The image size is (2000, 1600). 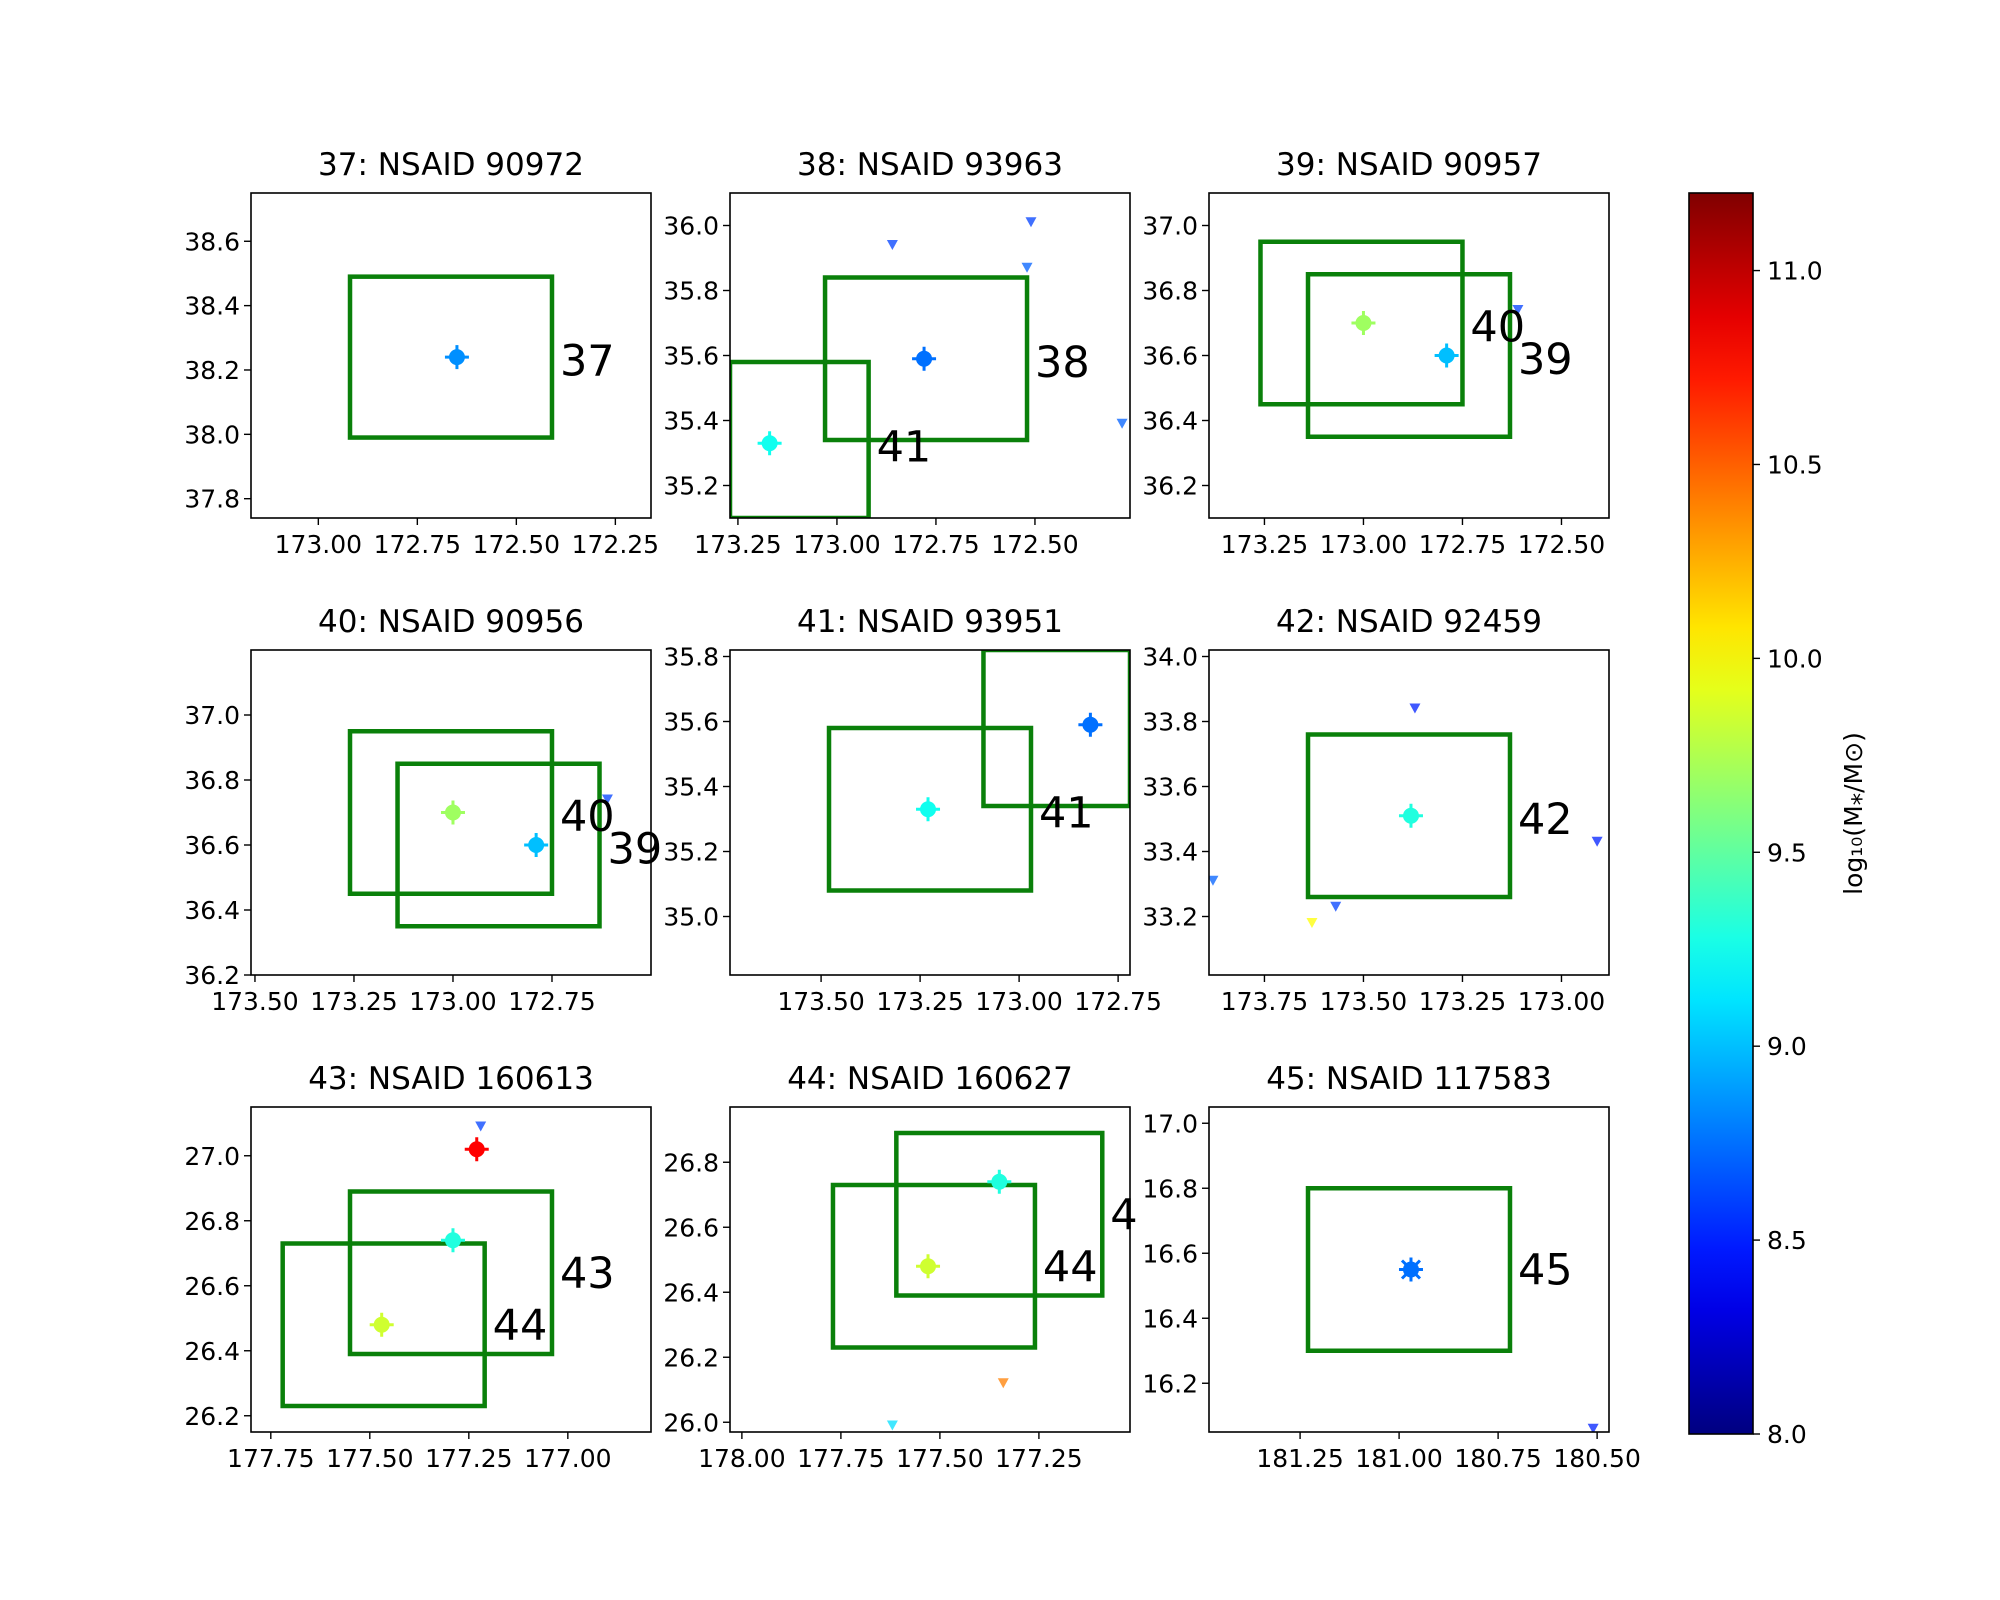 What do you see at coordinates (691, 421) in the screenshot?
I see `y-tick-label: 35.4` at bounding box center [691, 421].